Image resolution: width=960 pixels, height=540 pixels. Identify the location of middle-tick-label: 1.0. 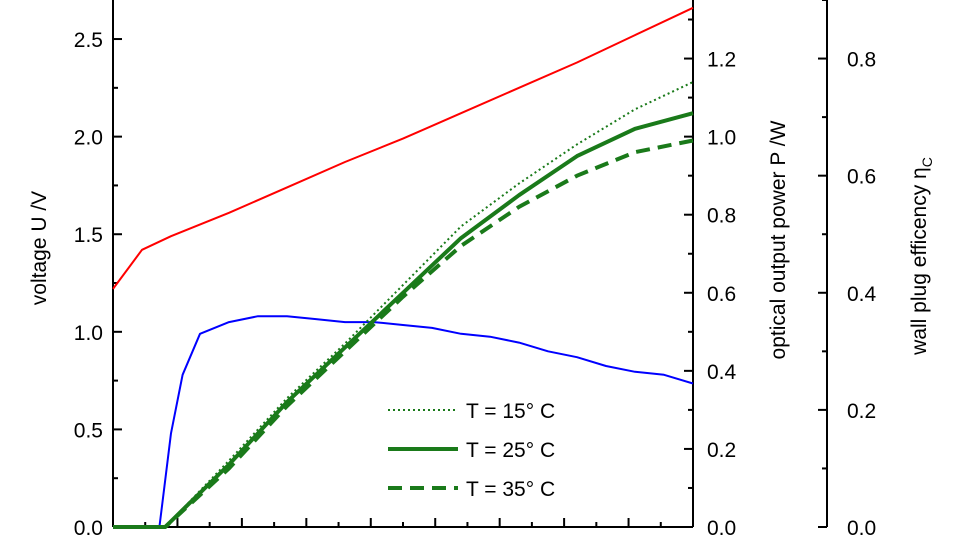
(721, 138).